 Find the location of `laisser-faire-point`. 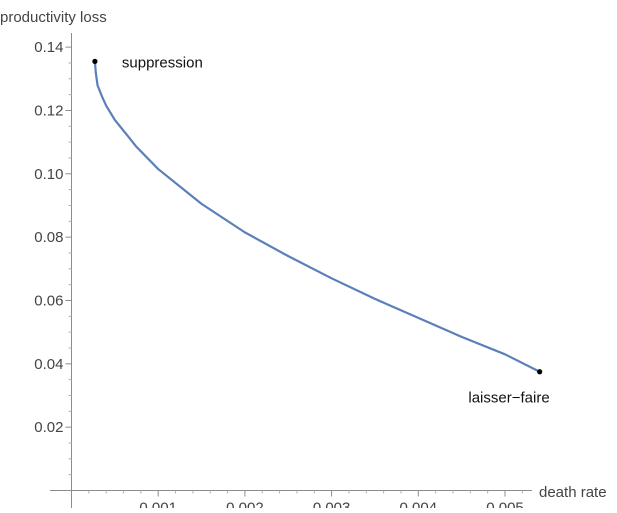

laisser-faire-point is located at coordinates (540, 372).